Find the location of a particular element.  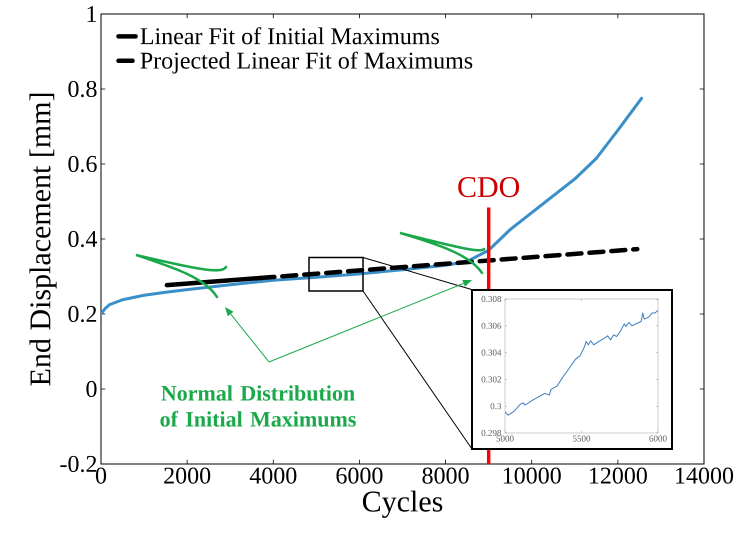

y-tick-label: 0.302 is located at coordinates (491, 379).